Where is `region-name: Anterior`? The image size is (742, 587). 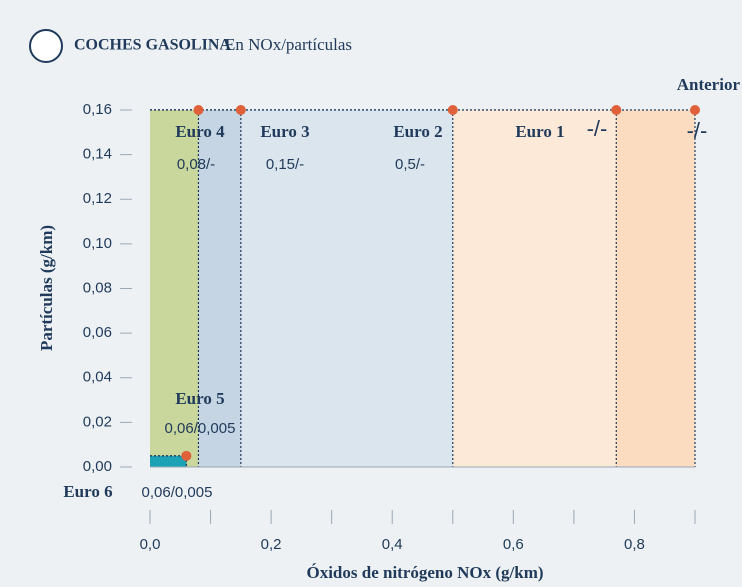 region-name: Anterior is located at coordinates (709, 84).